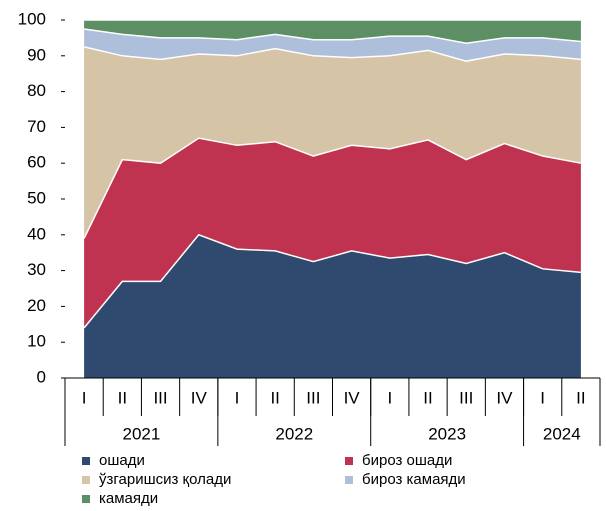 This screenshot has height=511, width=606. I want to click on legend-label: бироз ошади, so click(407, 460).